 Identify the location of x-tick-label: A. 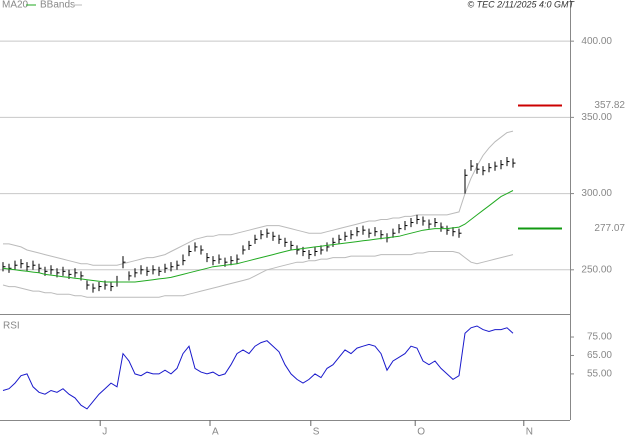
(215, 432).